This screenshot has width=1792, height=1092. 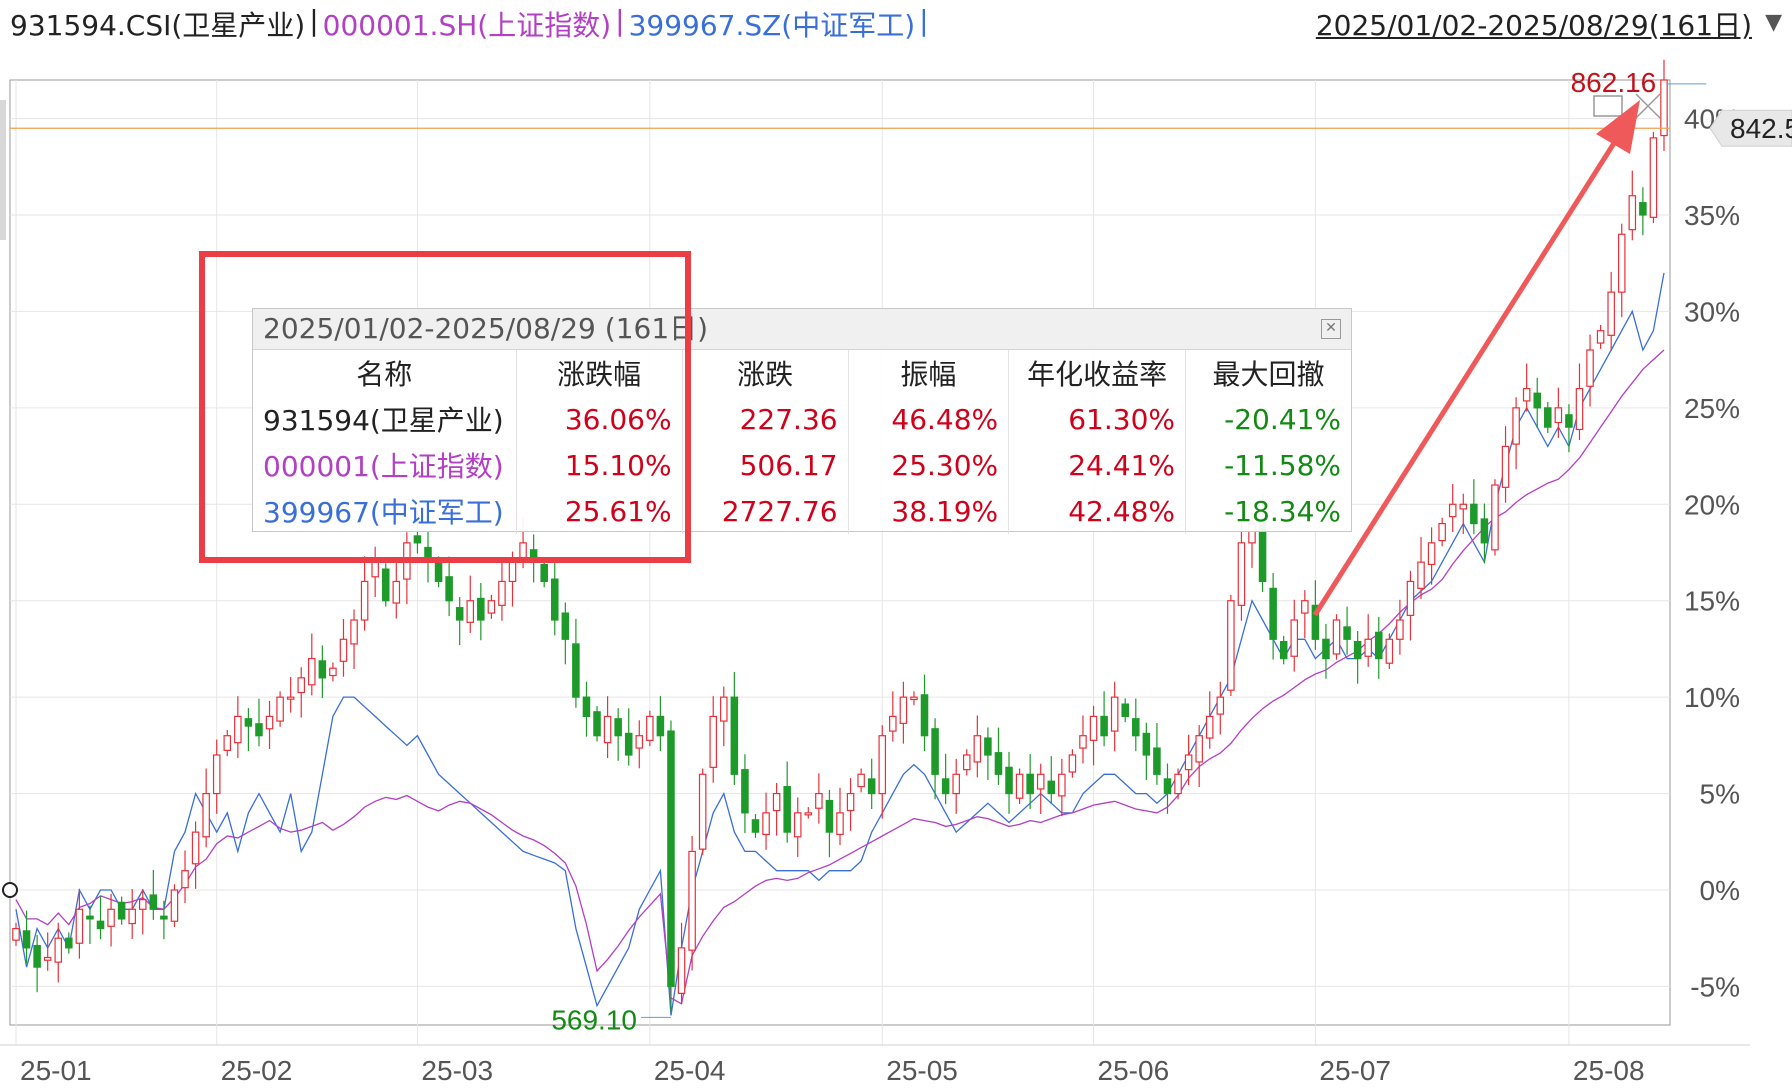 What do you see at coordinates (765, 465) in the screenshot?
I see `row-change: 506.17` at bounding box center [765, 465].